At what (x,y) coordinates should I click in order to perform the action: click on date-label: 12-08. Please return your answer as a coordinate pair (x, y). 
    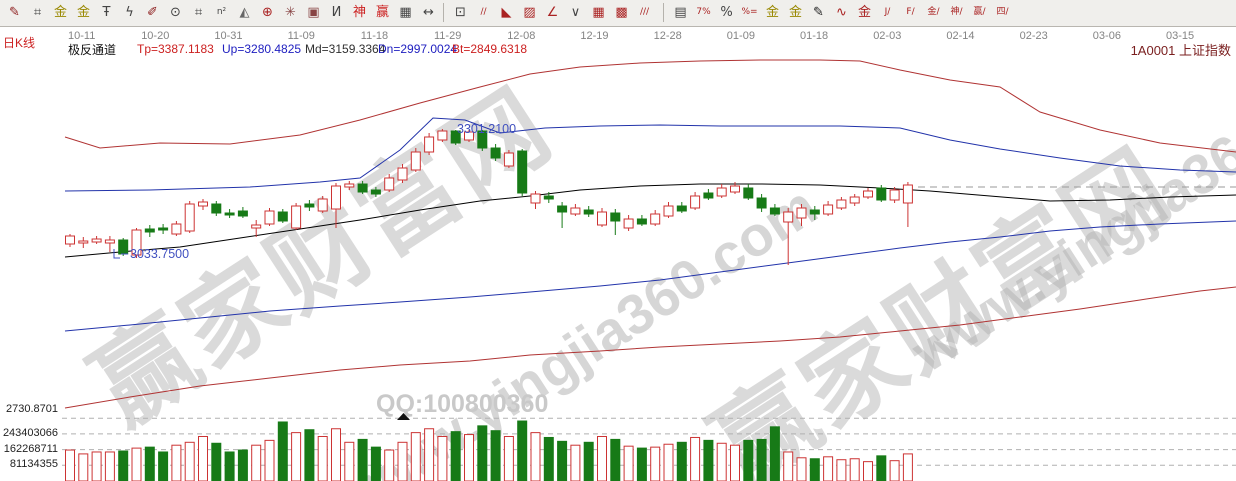
    Looking at the image, I should click on (521, 36).